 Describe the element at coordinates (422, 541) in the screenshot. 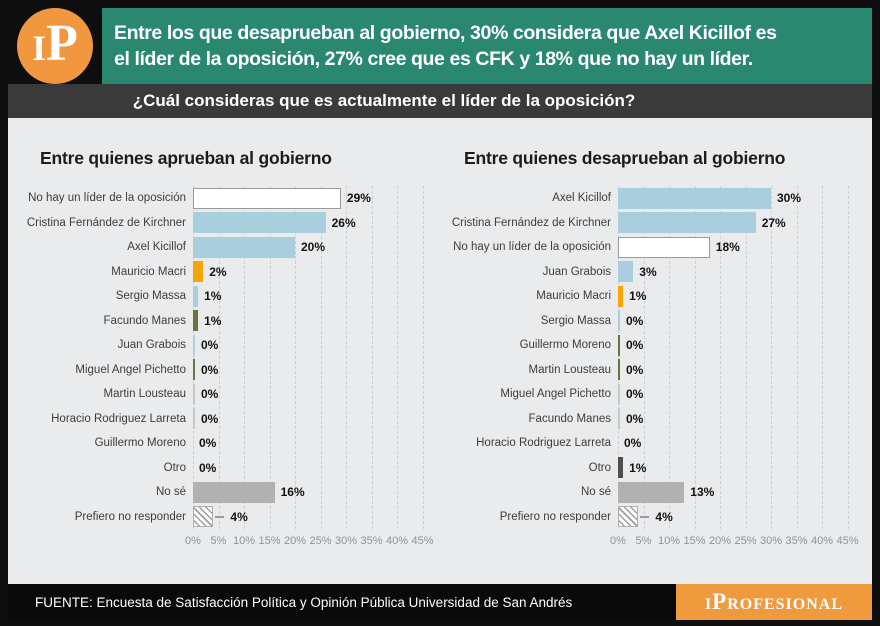

I see `axis-tick-label: 45%` at that location.